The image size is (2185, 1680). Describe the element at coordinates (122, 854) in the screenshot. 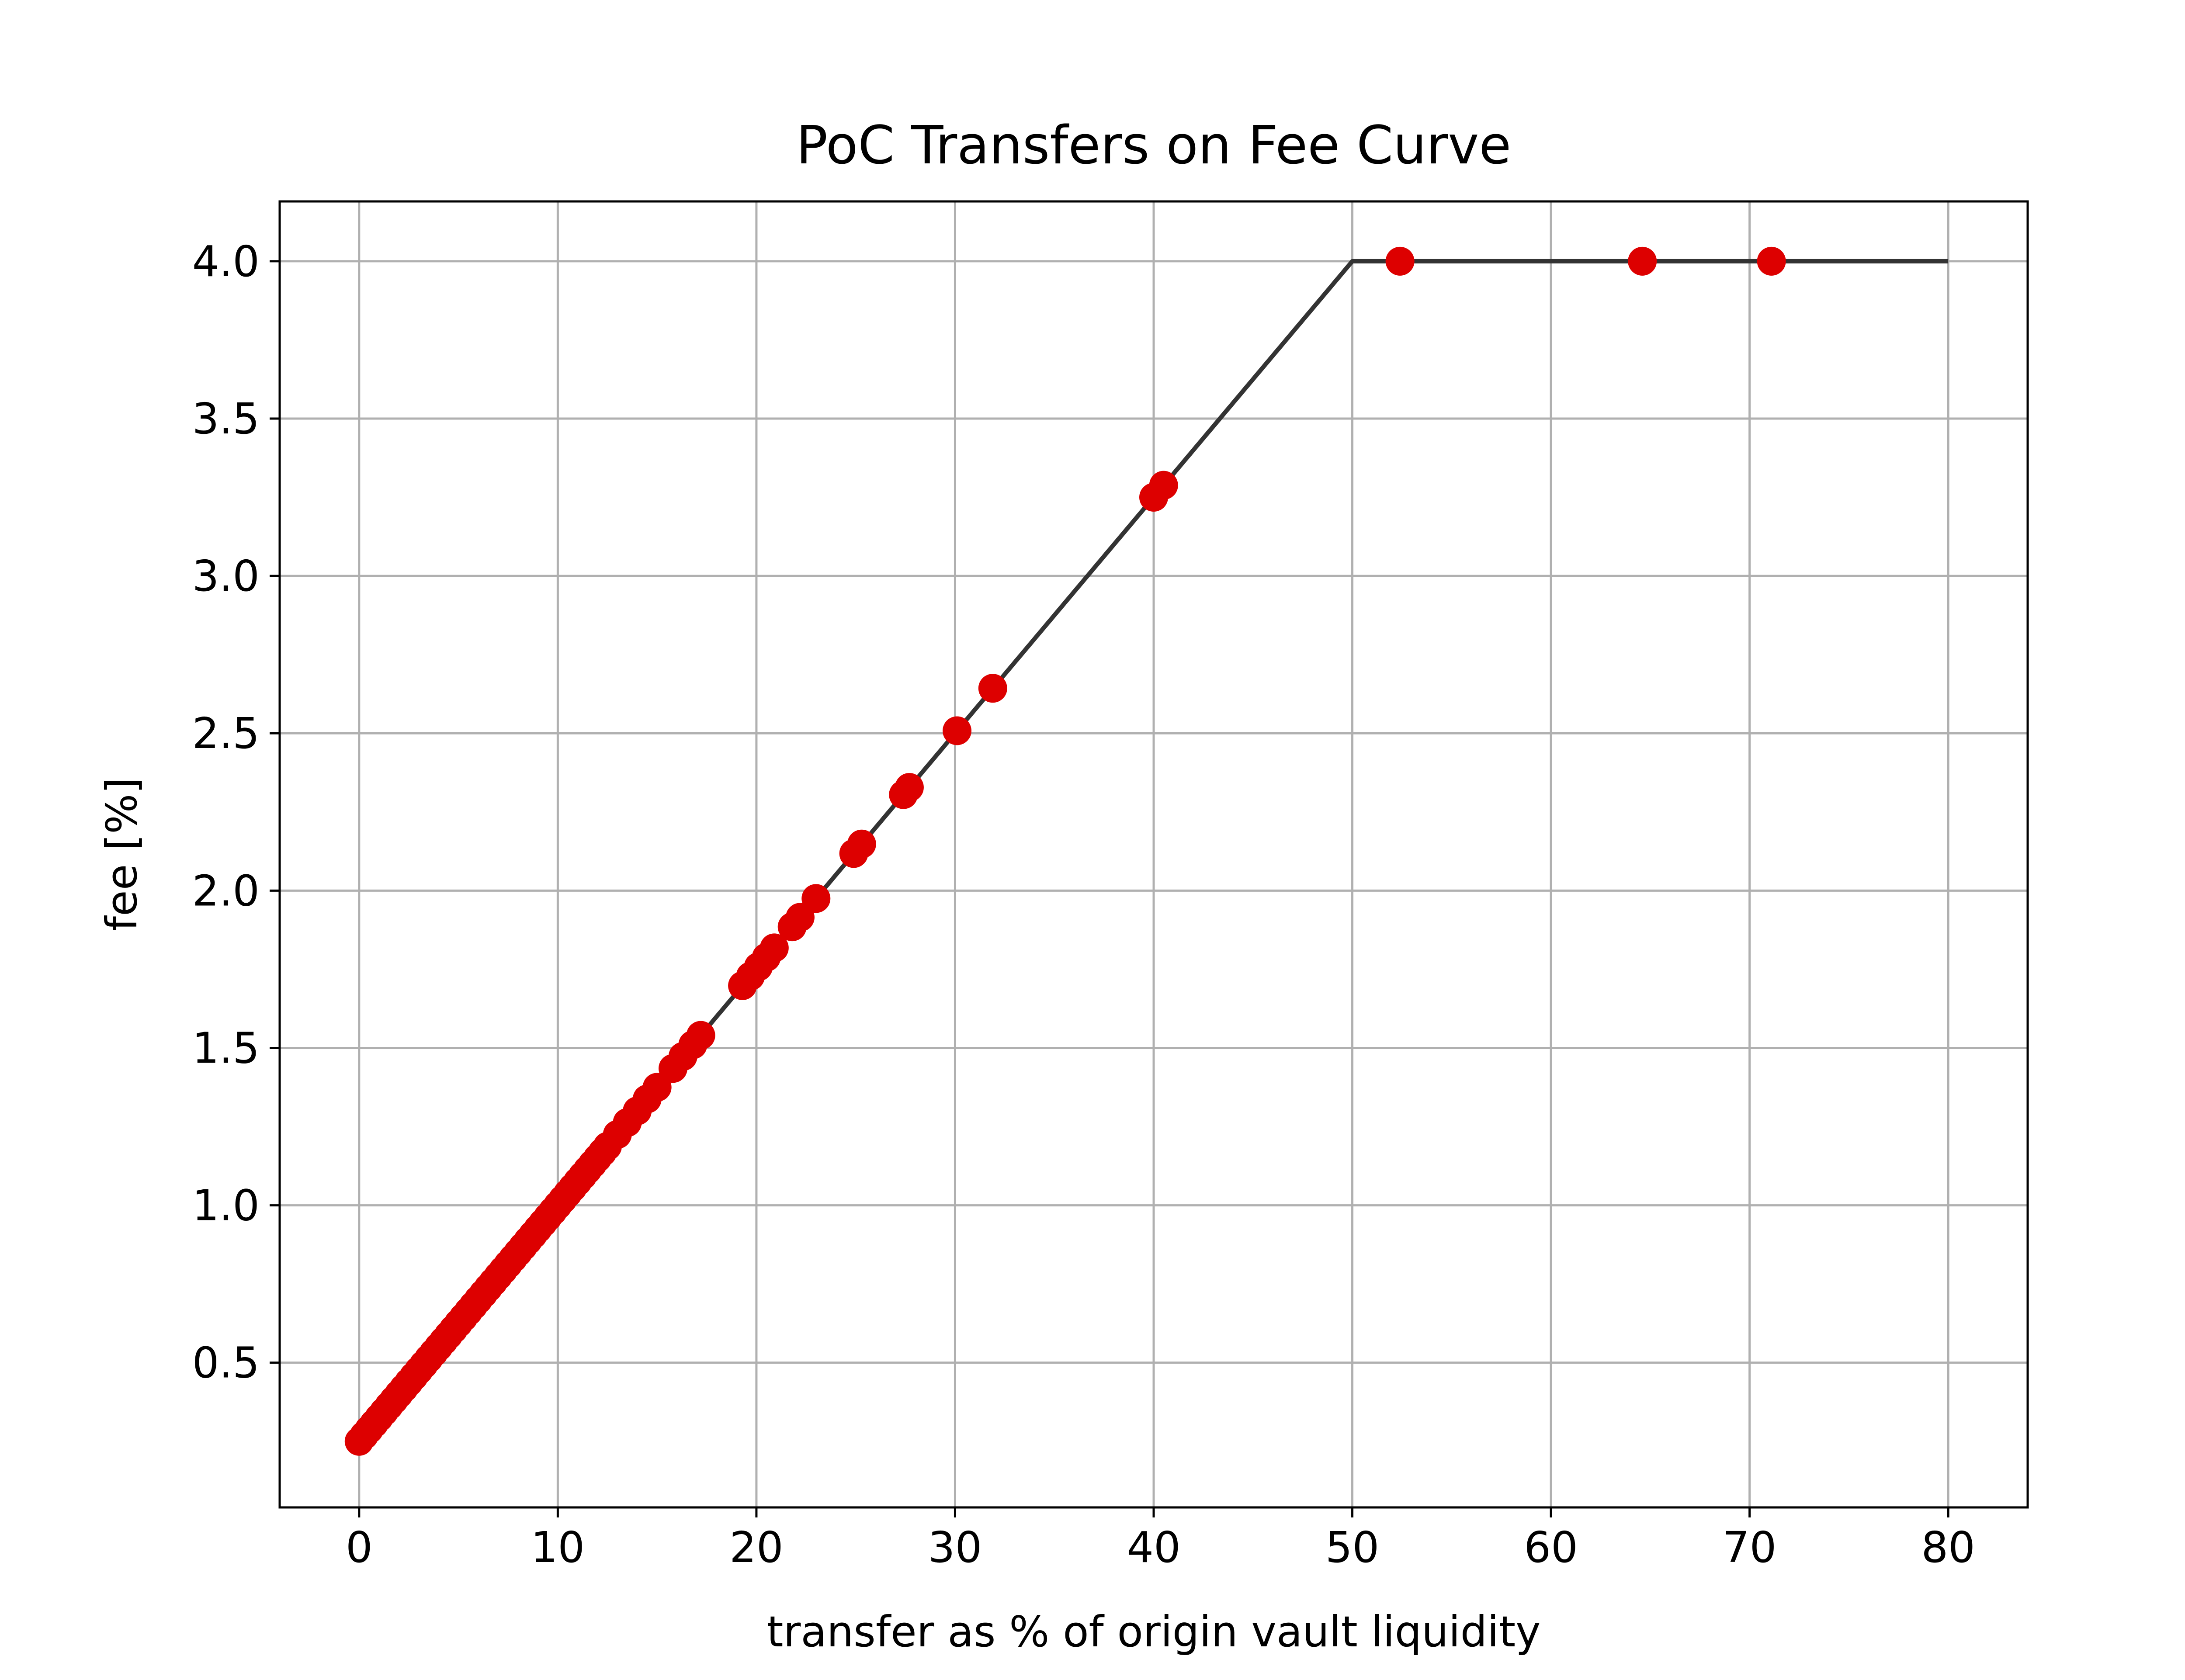

I see `y-axis-label: fee [%]` at that location.